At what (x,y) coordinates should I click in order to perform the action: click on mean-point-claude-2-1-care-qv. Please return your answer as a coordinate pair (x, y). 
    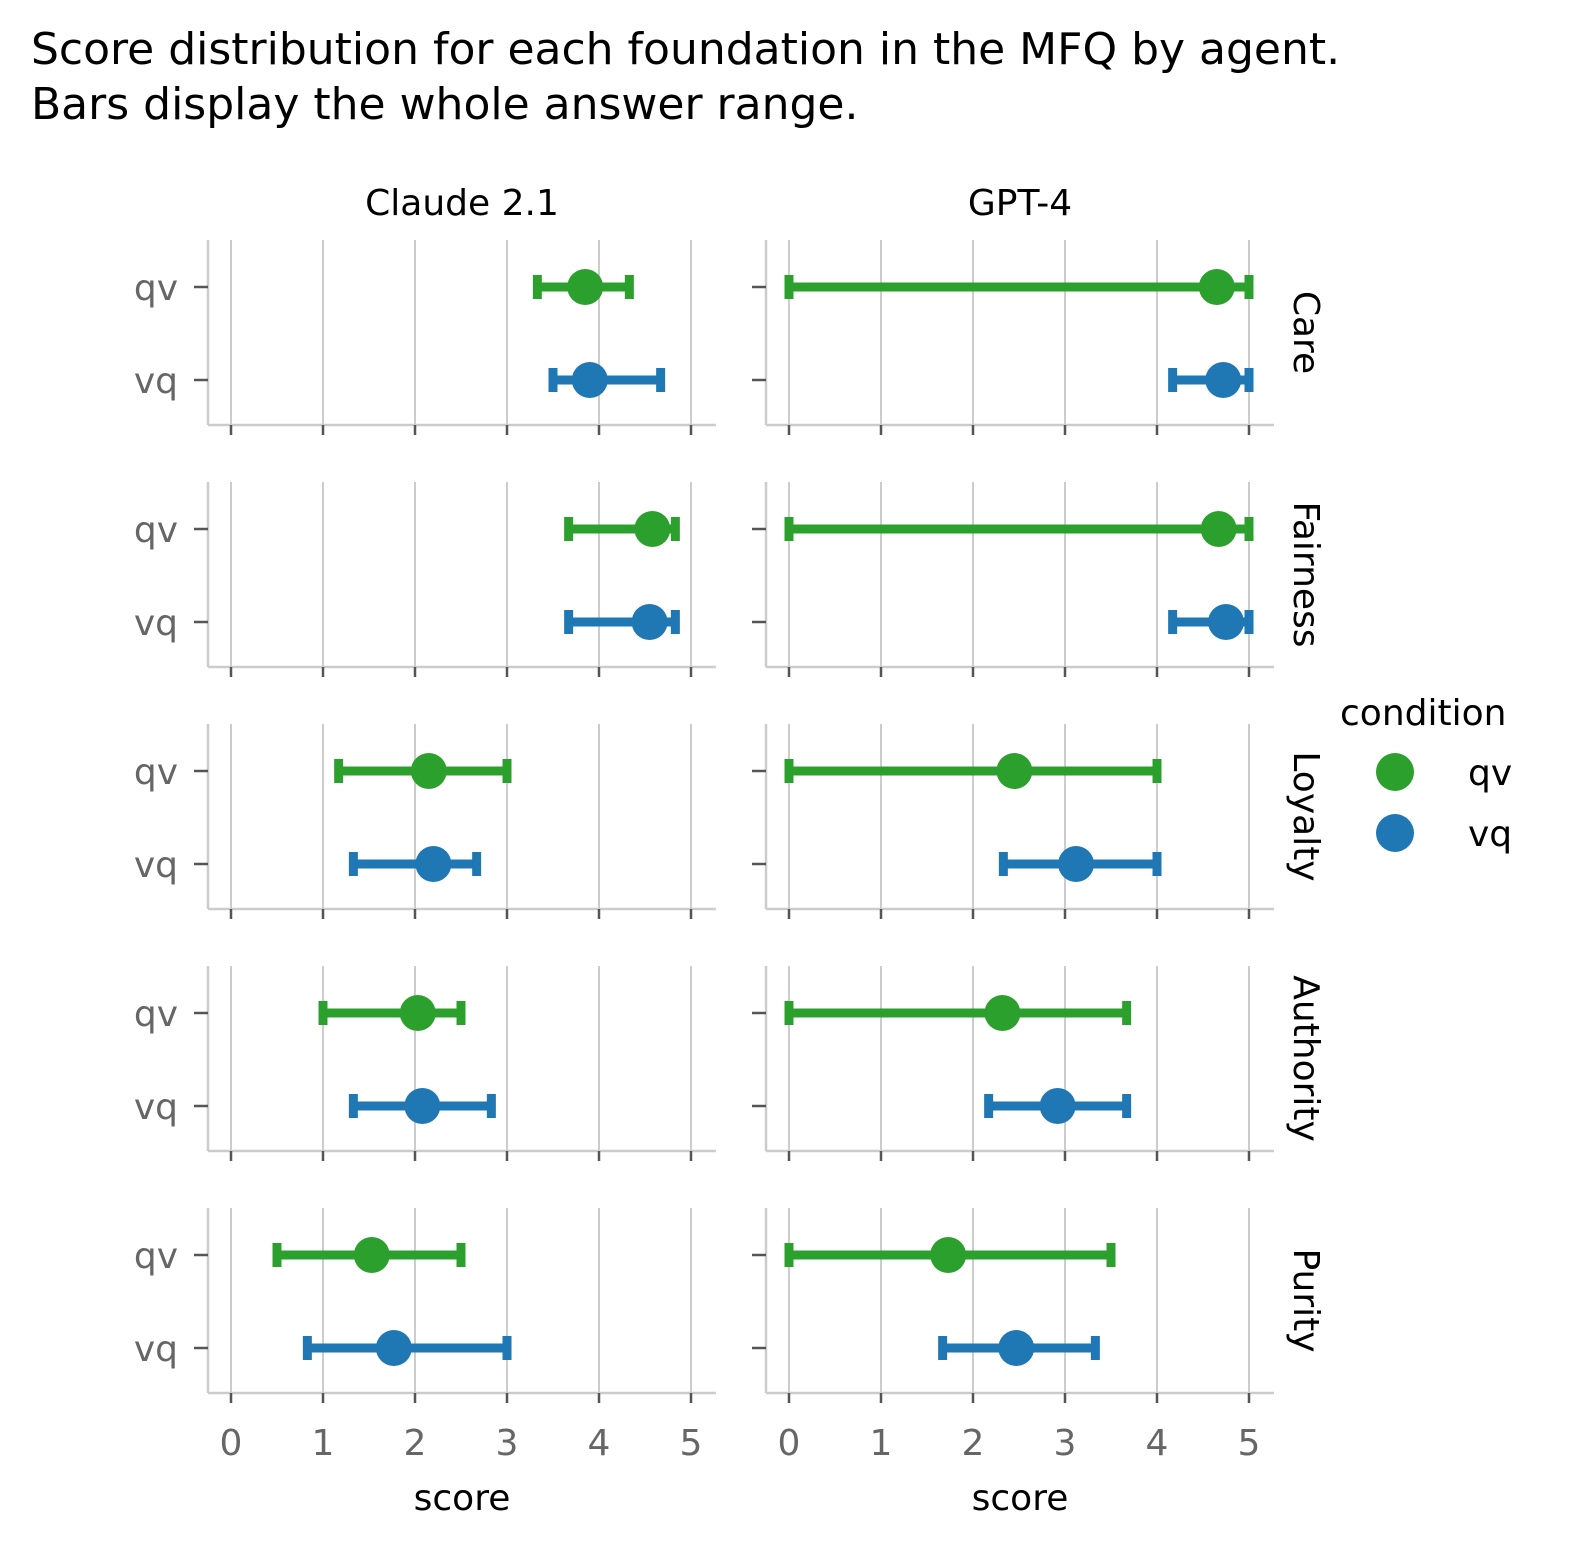
    Looking at the image, I should click on (585, 287).